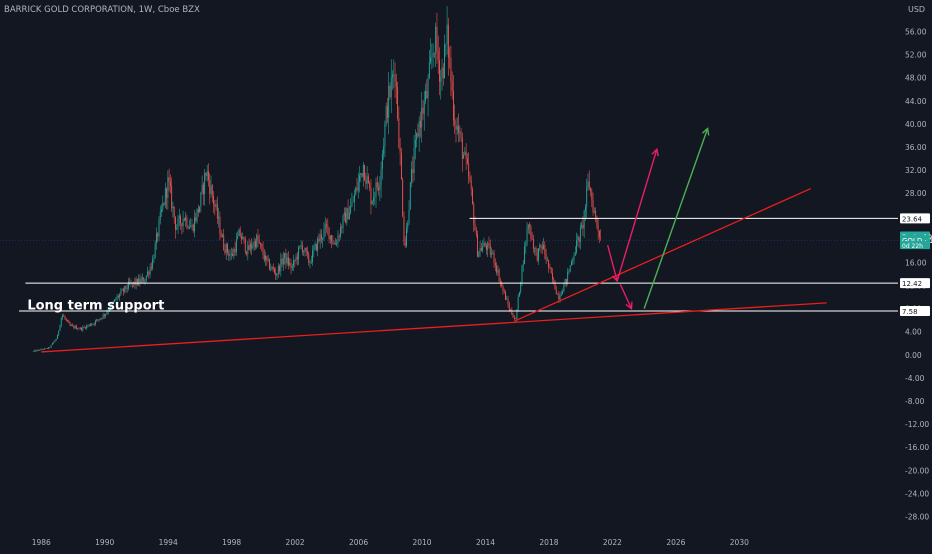  What do you see at coordinates (917, 424) in the screenshot?
I see `y-tick-label: -12.00` at bounding box center [917, 424].